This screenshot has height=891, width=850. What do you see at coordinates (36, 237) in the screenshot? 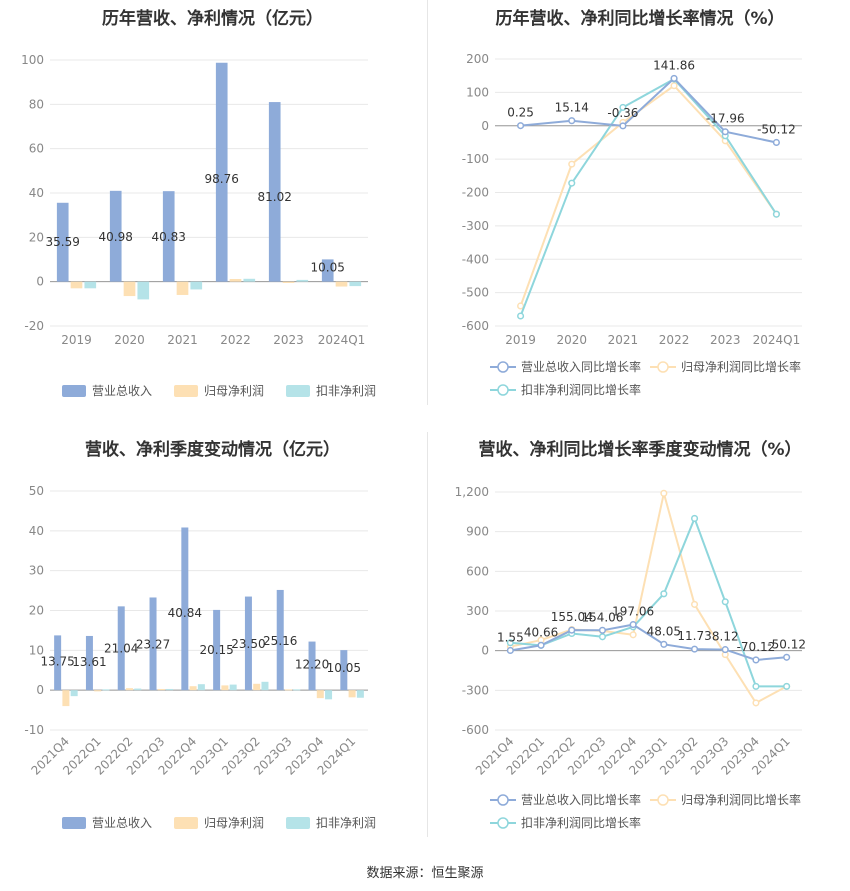
I see `y-tick-label: 20` at bounding box center [36, 237].